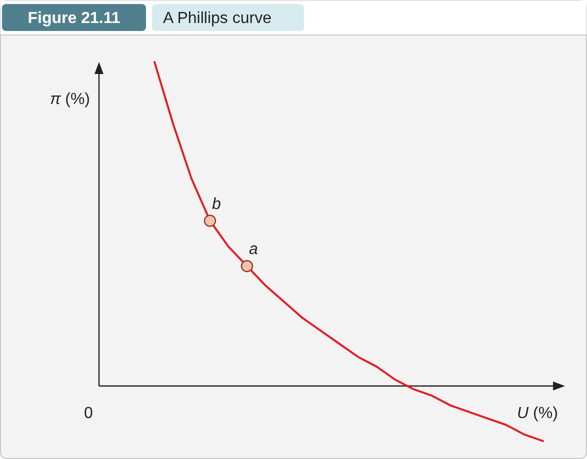 The height and width of the screenshot is (459, 587). What do you see at coordinates (74, 18) in the screenshot?
I see `chart-subtitle: Figure 21.11` at bounding box center [74, 18].